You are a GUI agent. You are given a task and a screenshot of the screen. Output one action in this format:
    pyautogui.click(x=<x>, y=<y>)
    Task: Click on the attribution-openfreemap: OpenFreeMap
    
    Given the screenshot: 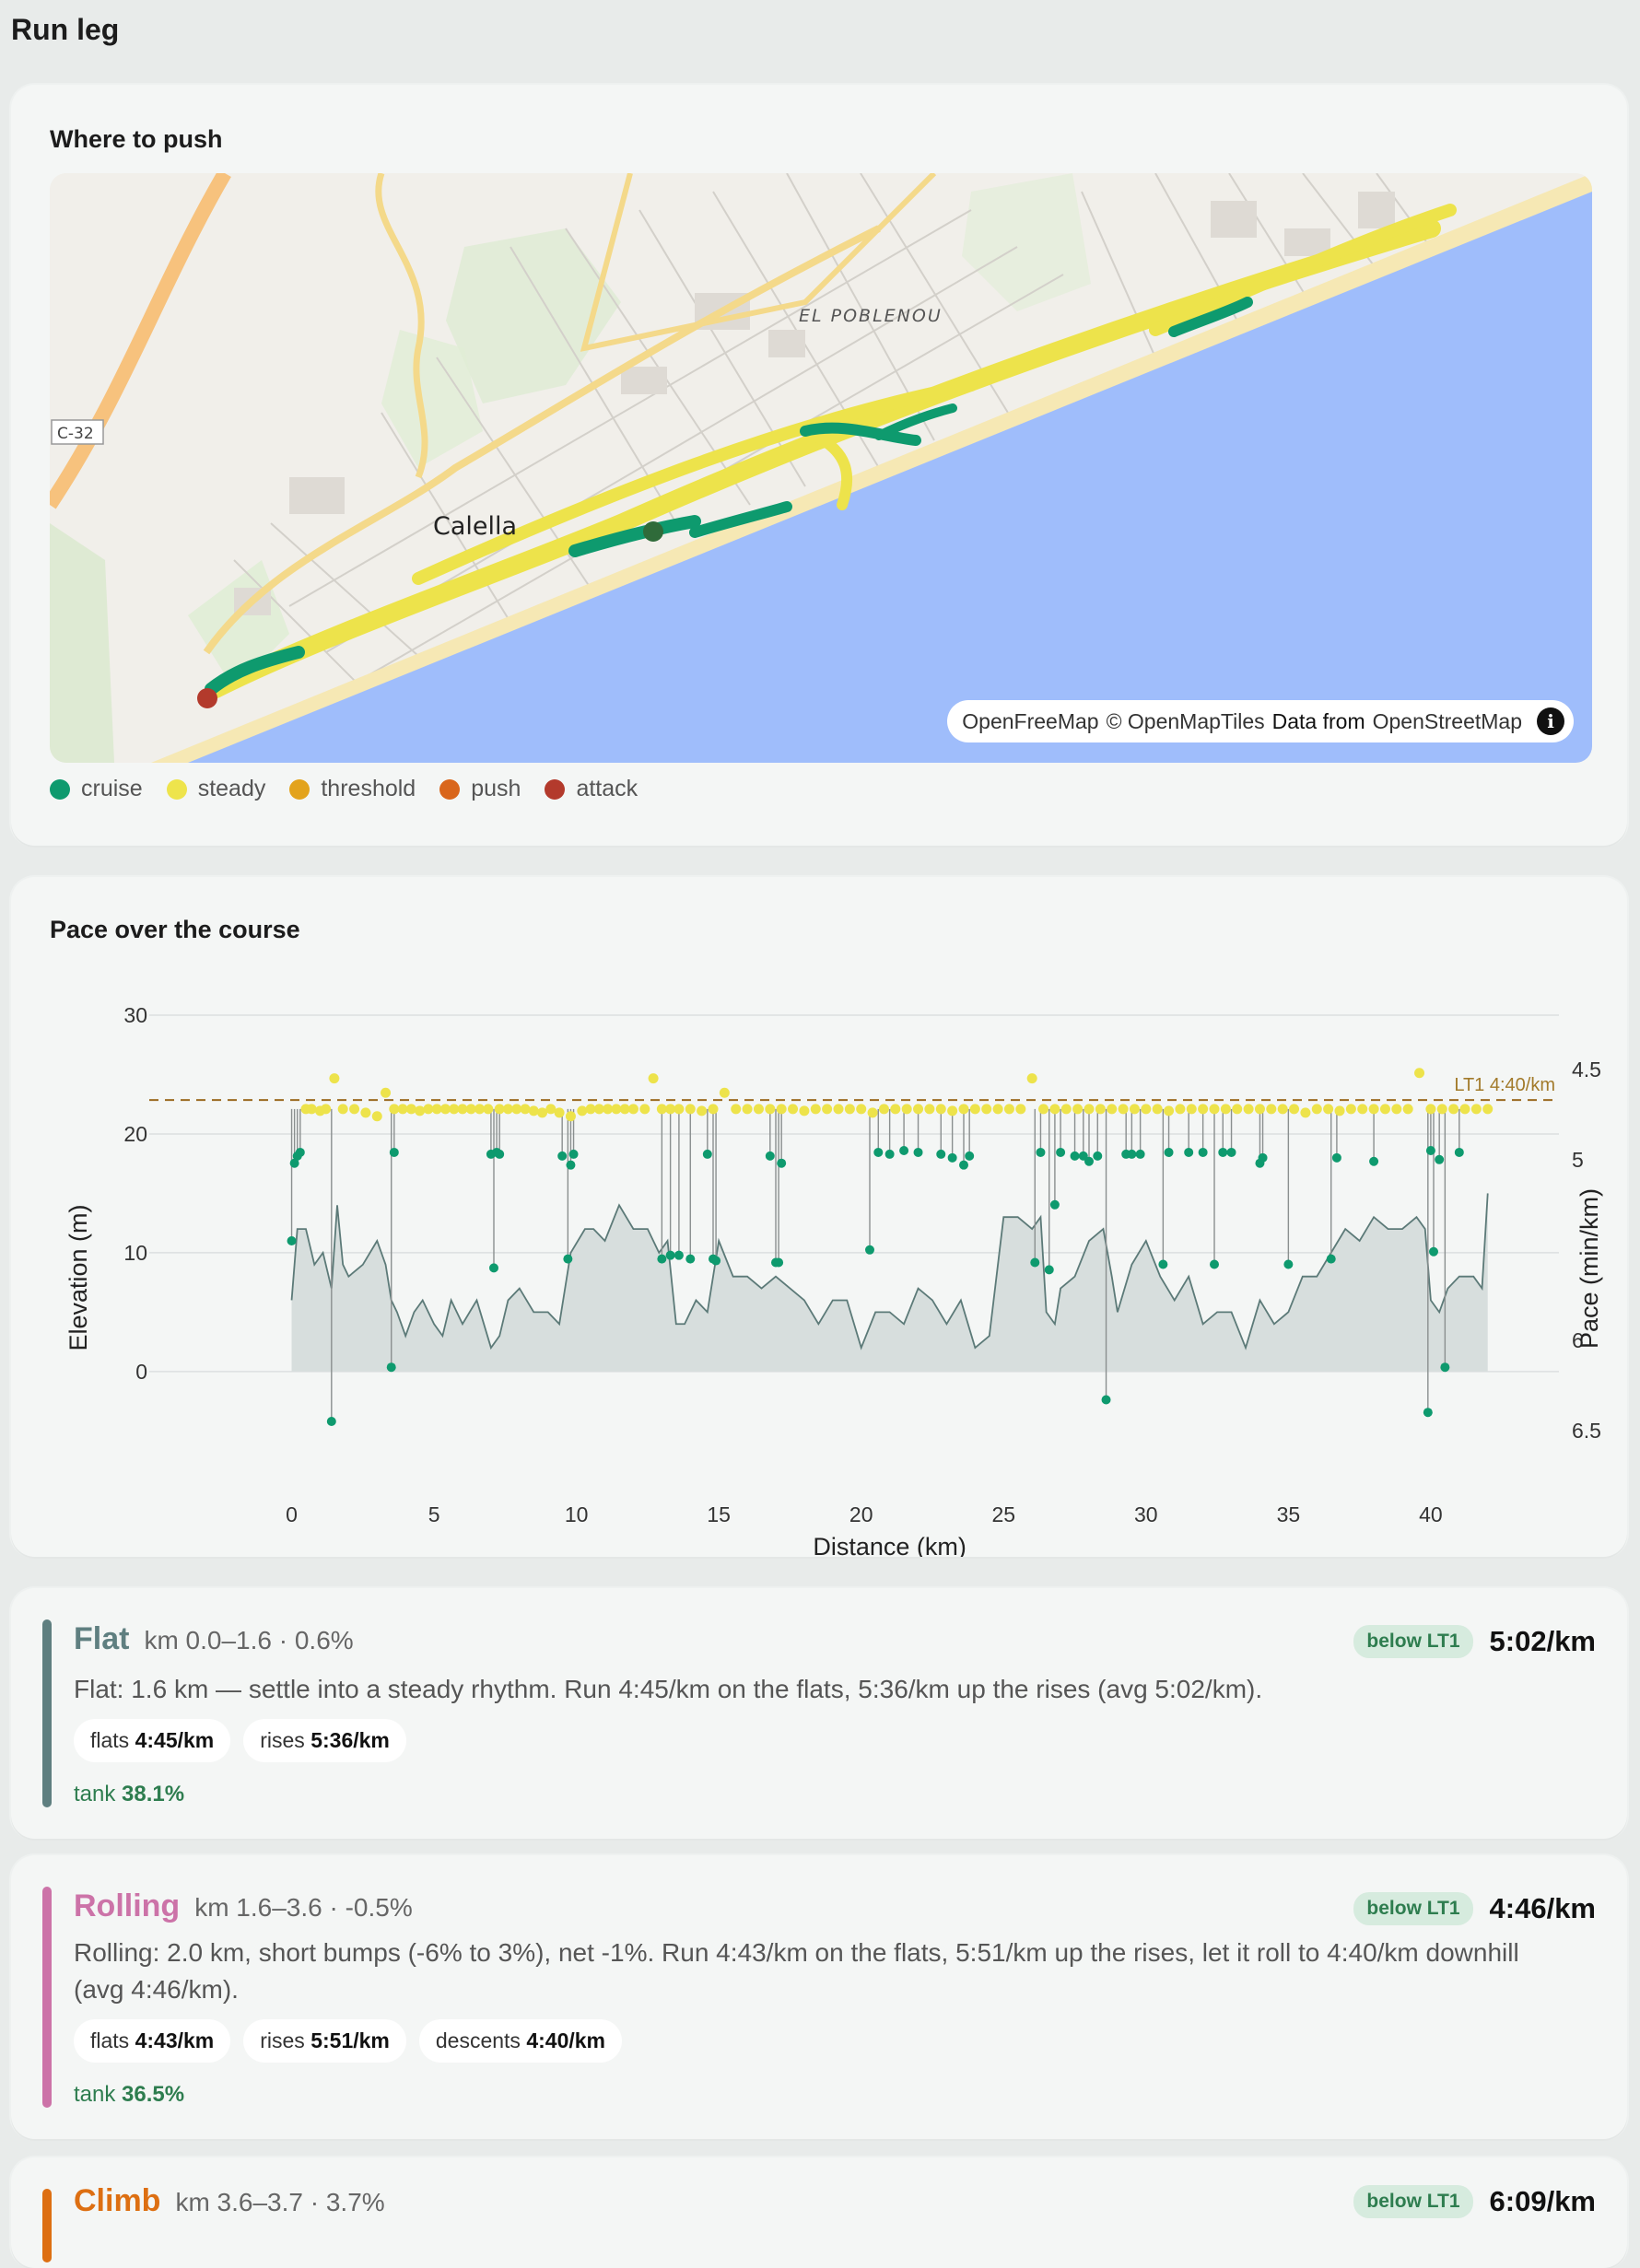 What is the action you would take?
    pyautogui.click(x=1030, y=720)
    